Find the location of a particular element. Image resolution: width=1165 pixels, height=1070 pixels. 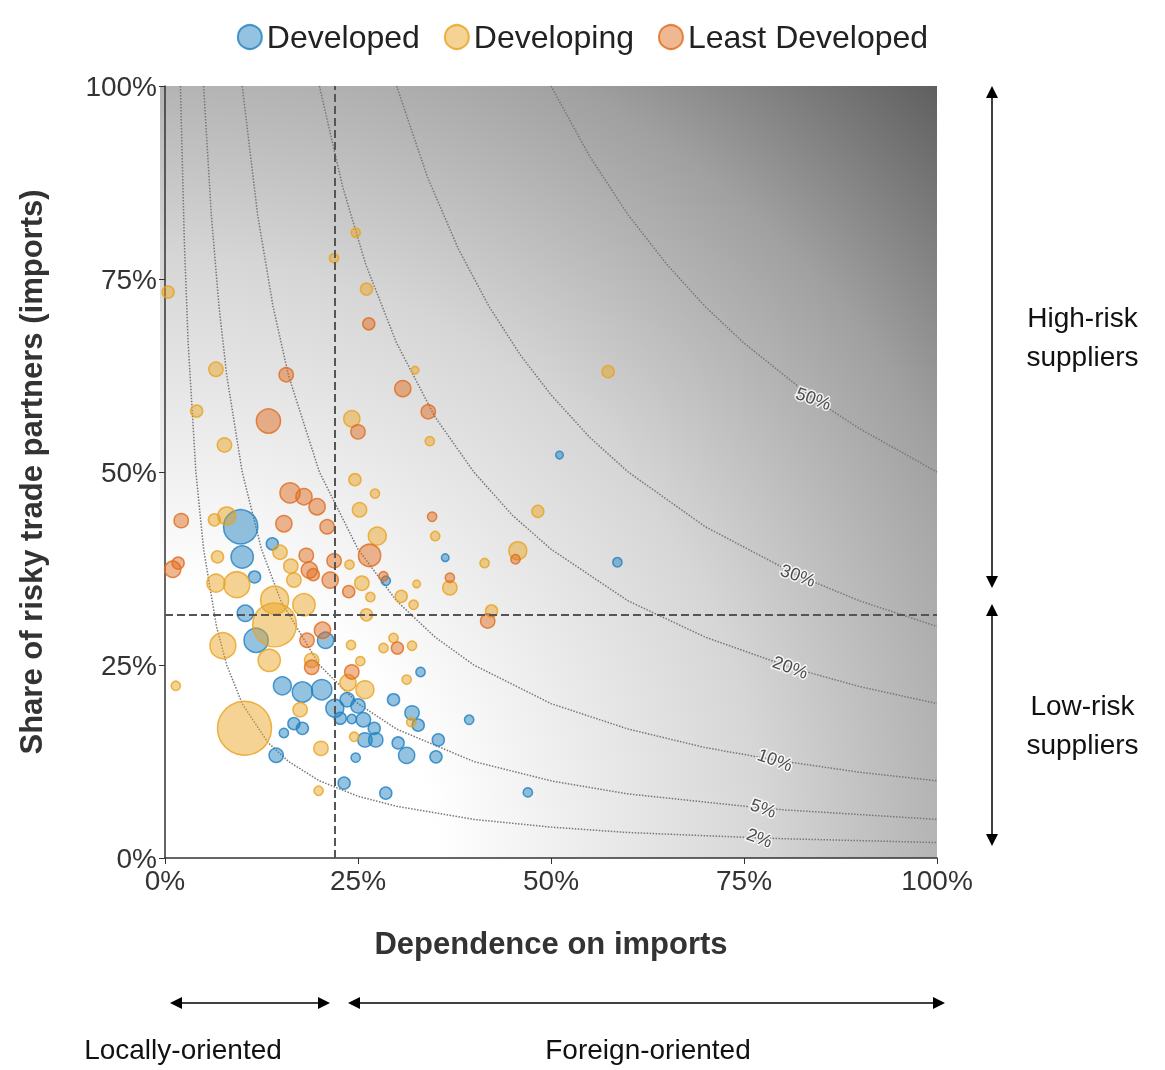

annotation: 50% is located at coordinates (813, 399).